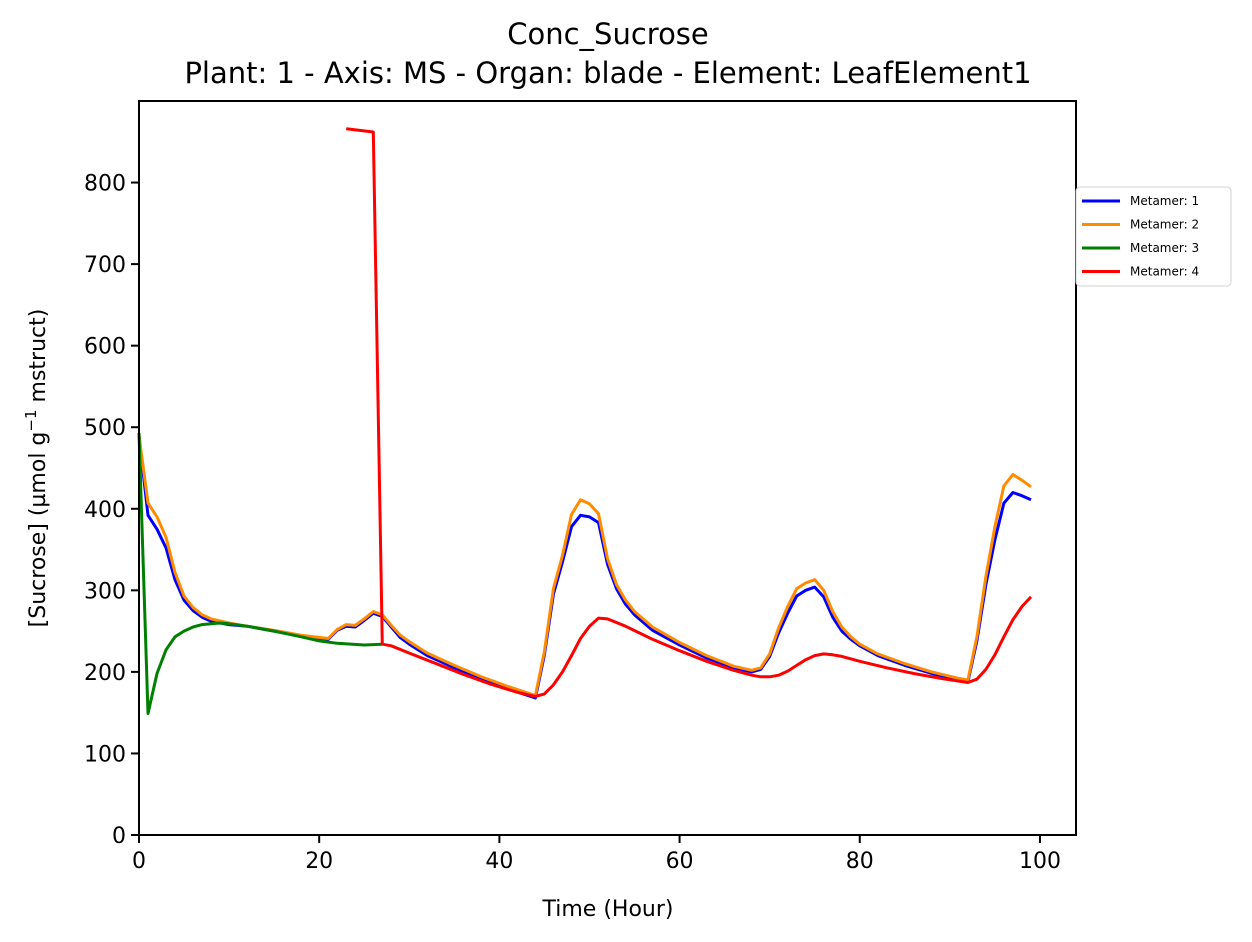 This screenshot has height=942, width=1252. I want to click on y-tick-label: 100, so click(105, 754).